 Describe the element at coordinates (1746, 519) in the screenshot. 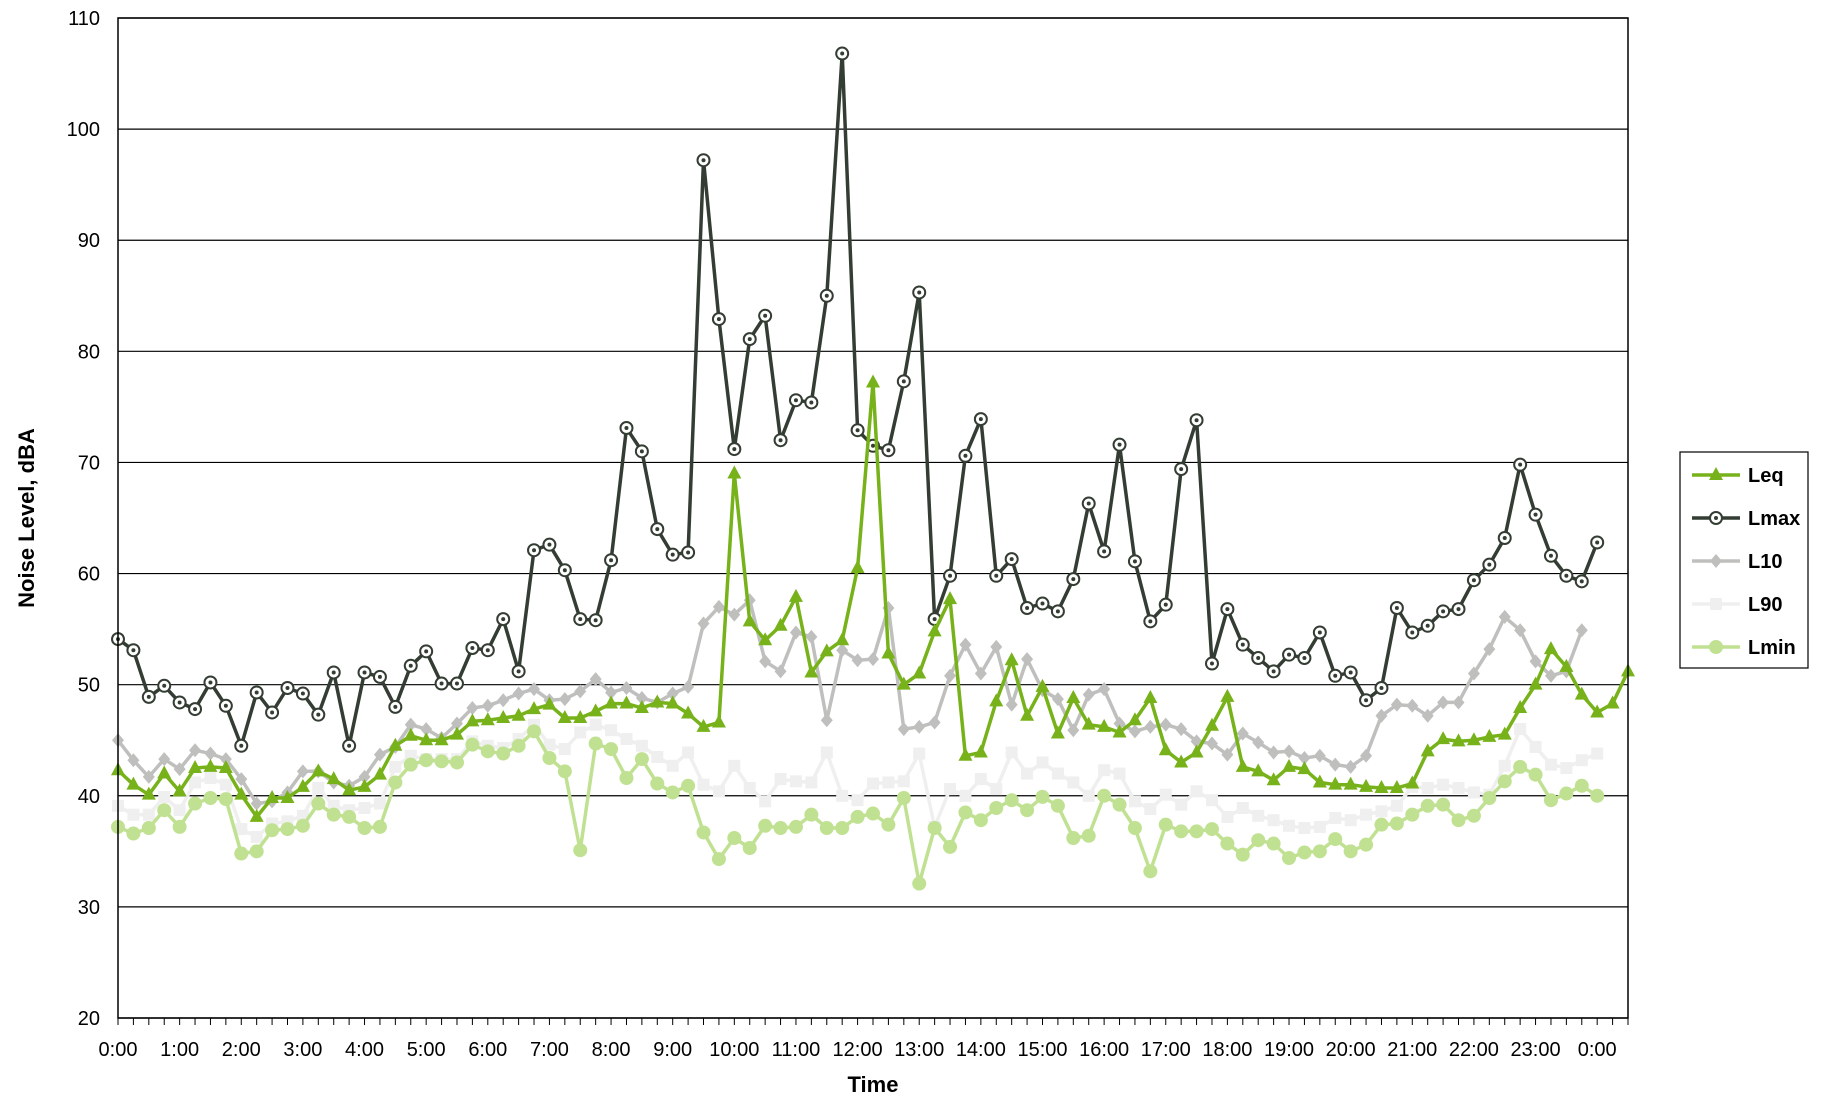

I see `legend-item-lmax: Lmax` at that location.